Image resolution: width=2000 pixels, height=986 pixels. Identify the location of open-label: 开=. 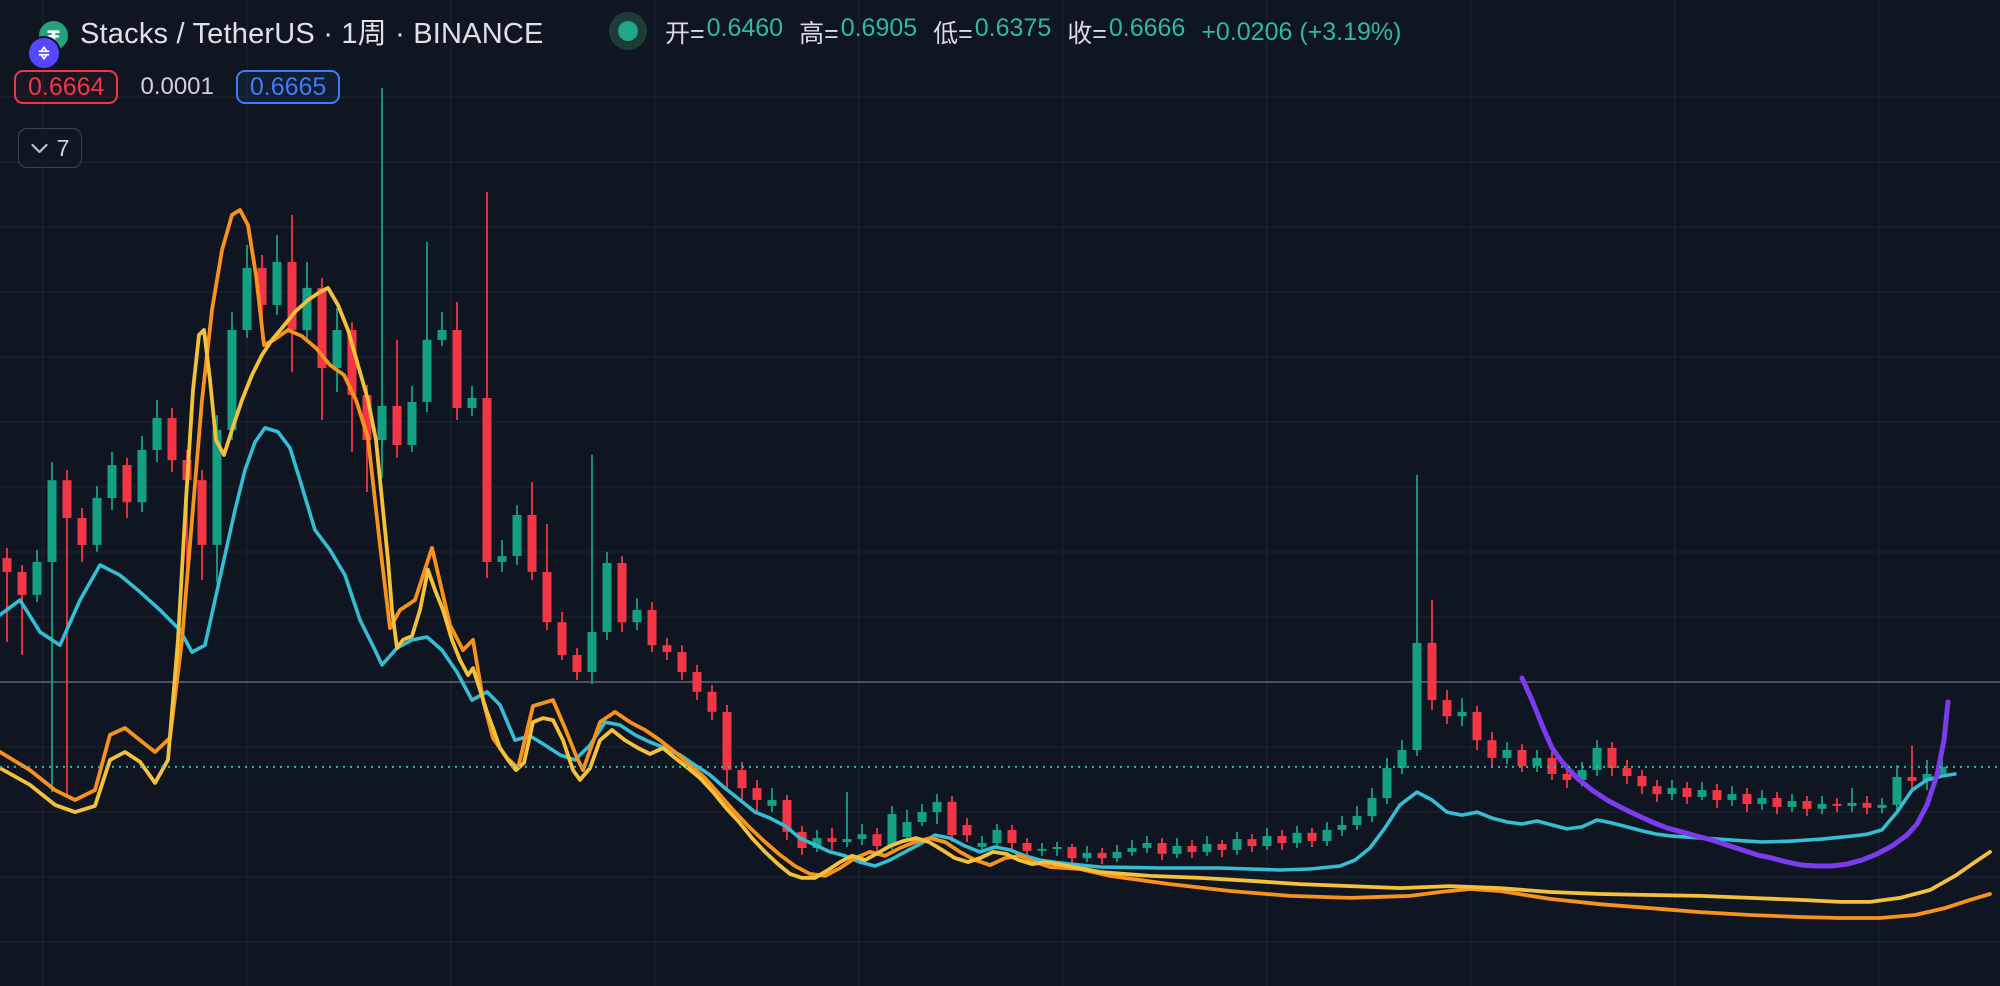
(685, 34).